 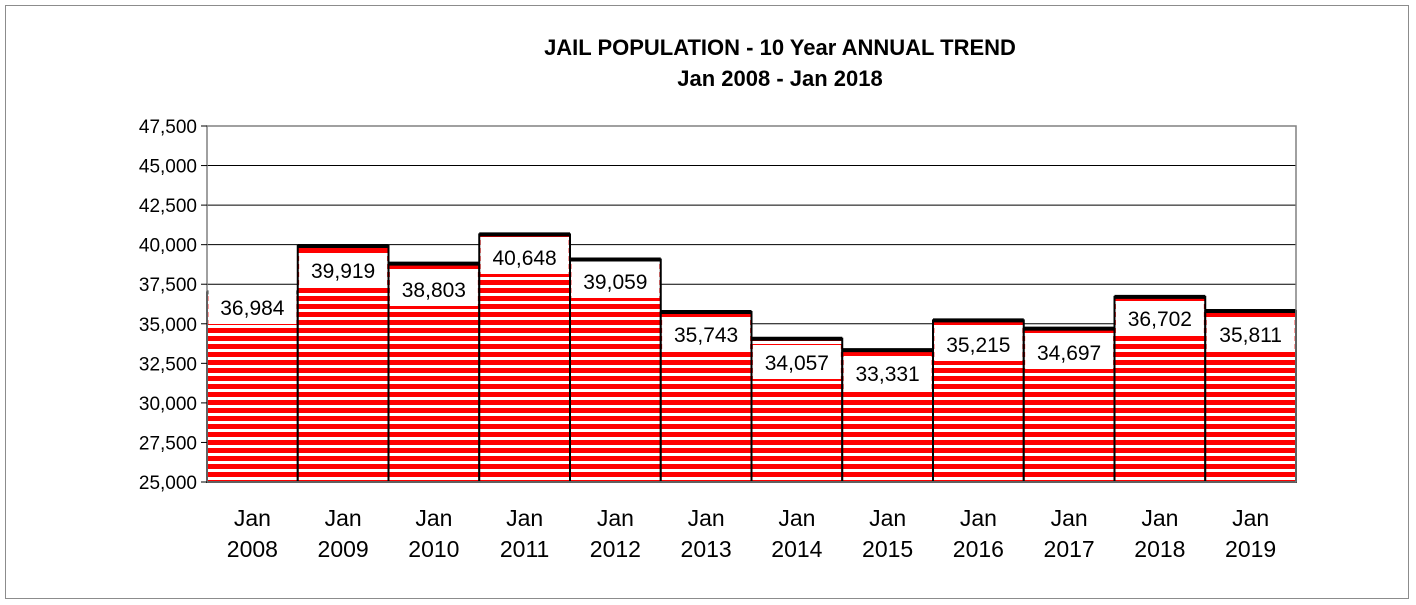 I want to click on y-tick-label: 45,000, so click(x=168, y=167).